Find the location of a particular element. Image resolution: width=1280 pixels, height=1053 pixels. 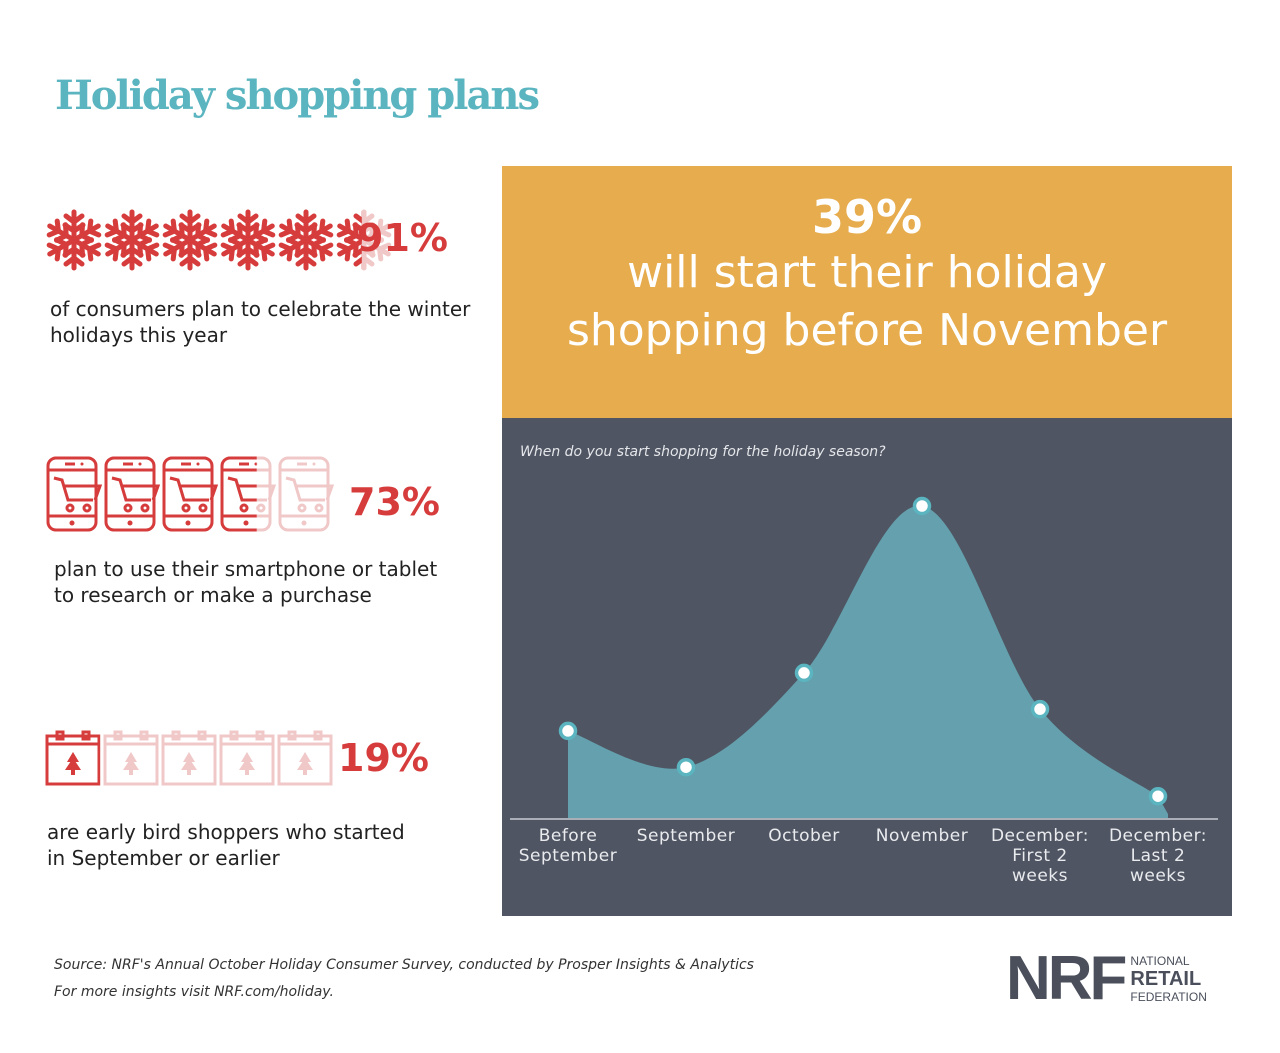

snowflake-icon-row is located at coordinates (219, 240).